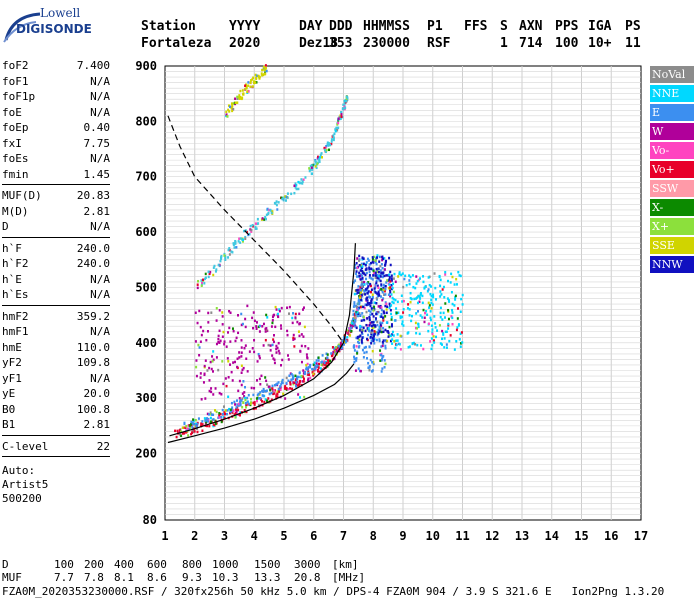  What do you see at coordinates (56, 348) in the screenshot?
I see `param-row-hme: hmE 110.0` at bounding box center [56, 348].